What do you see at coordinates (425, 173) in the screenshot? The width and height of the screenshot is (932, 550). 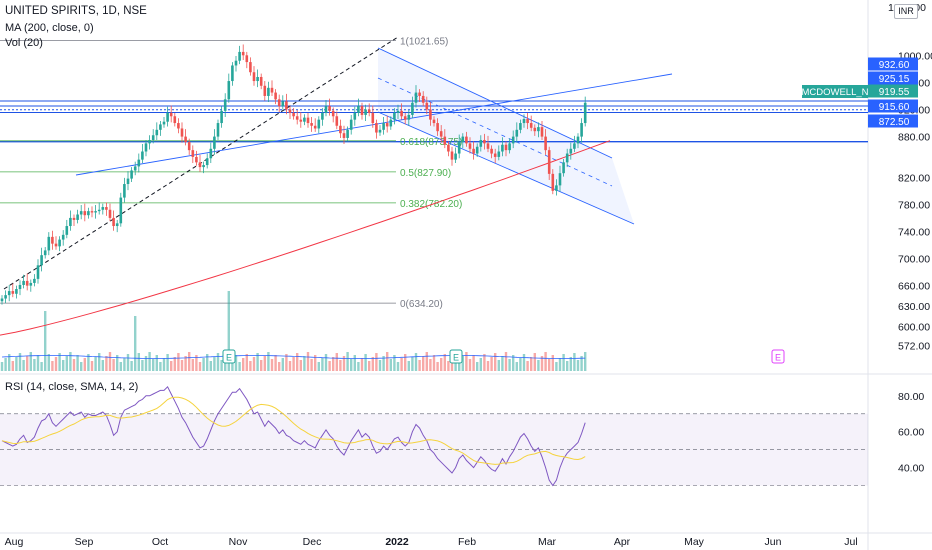 I see `fib-level-label: 0.5(827.90)` at bounding box center [425, 173].